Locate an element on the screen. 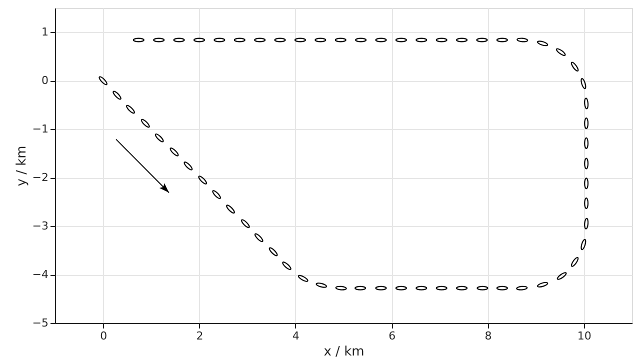 Image resolution: width=634 pixels, height=362 pixels. y-axis-title: y / km is located at coordinates (22, 166).